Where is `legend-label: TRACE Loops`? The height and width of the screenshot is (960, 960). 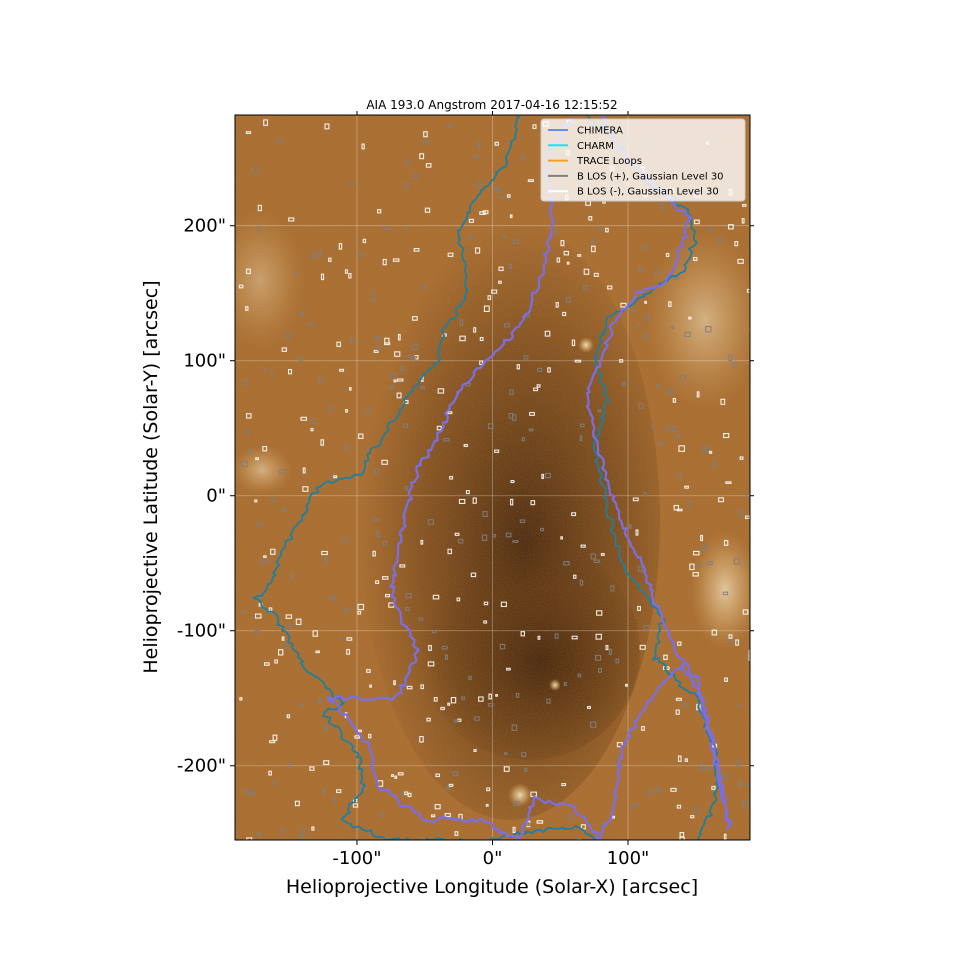 legend-label: TRACE Loops is located at coordinates (609, 161).